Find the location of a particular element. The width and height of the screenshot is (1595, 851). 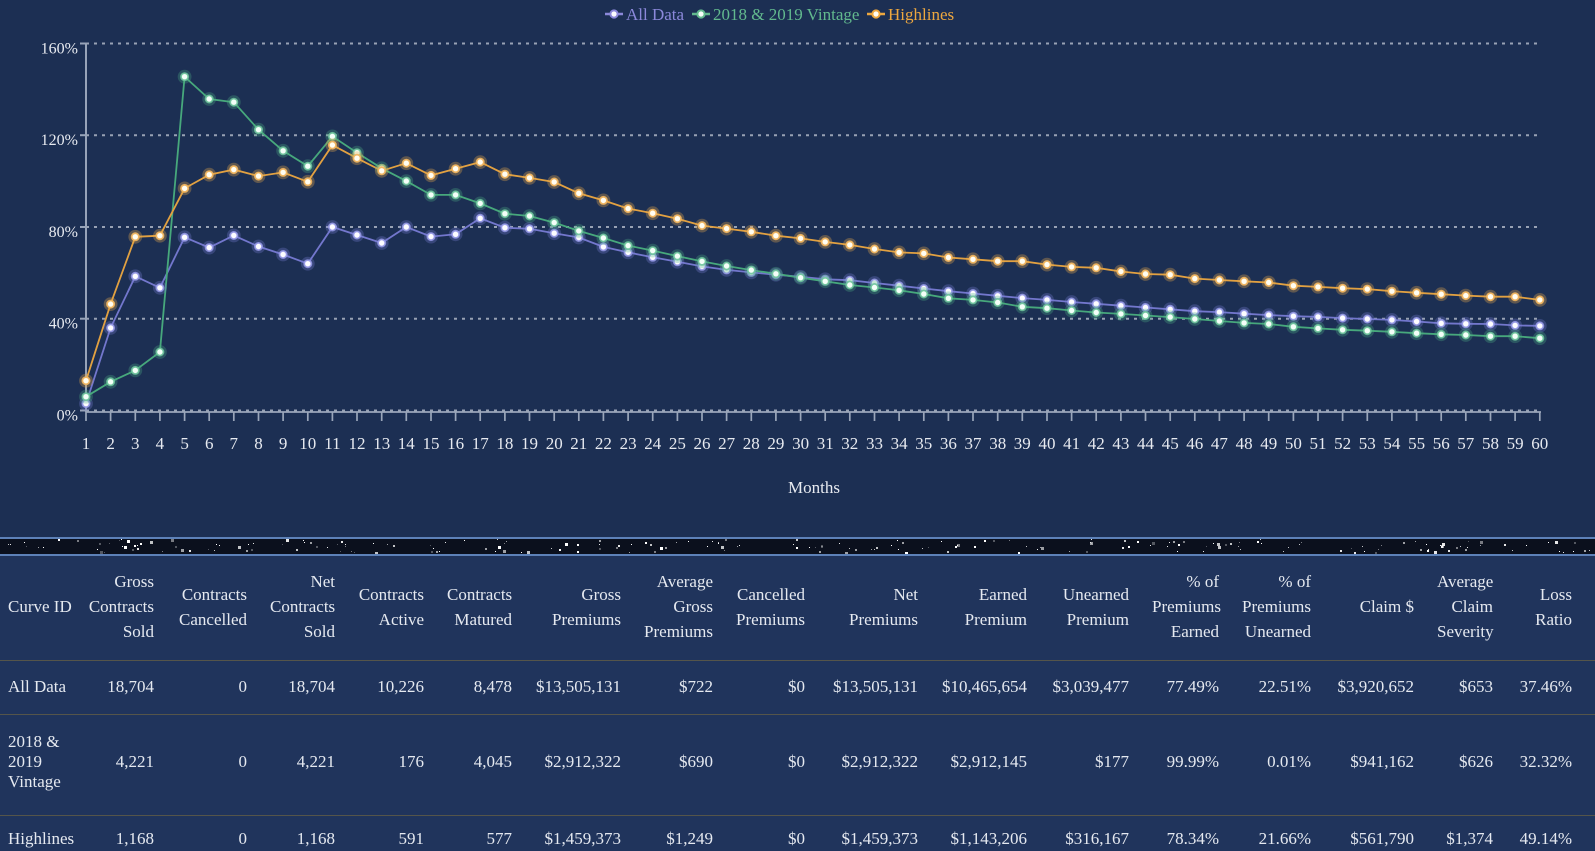

svg-text: 17 is located at coordinates (481, 443).